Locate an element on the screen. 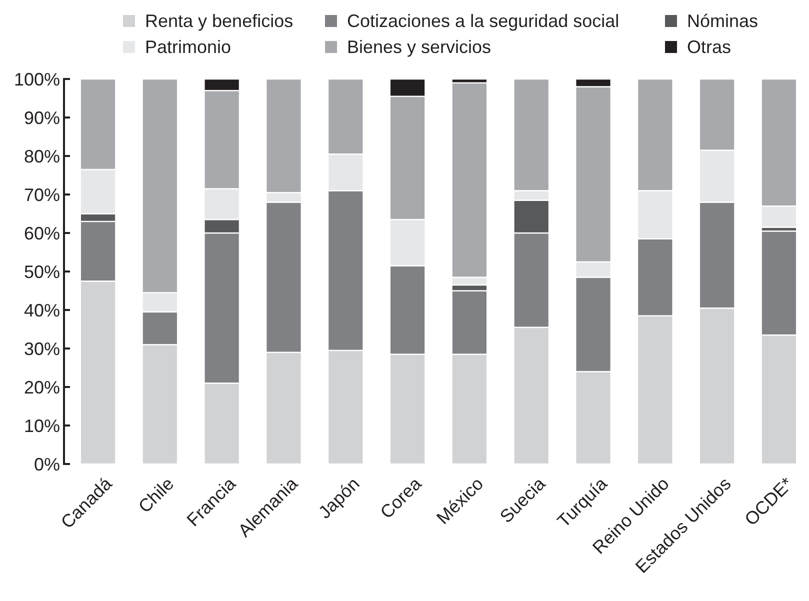 The image size is (809, 601). legend-label: Otras is located at coordinates (709, 47).